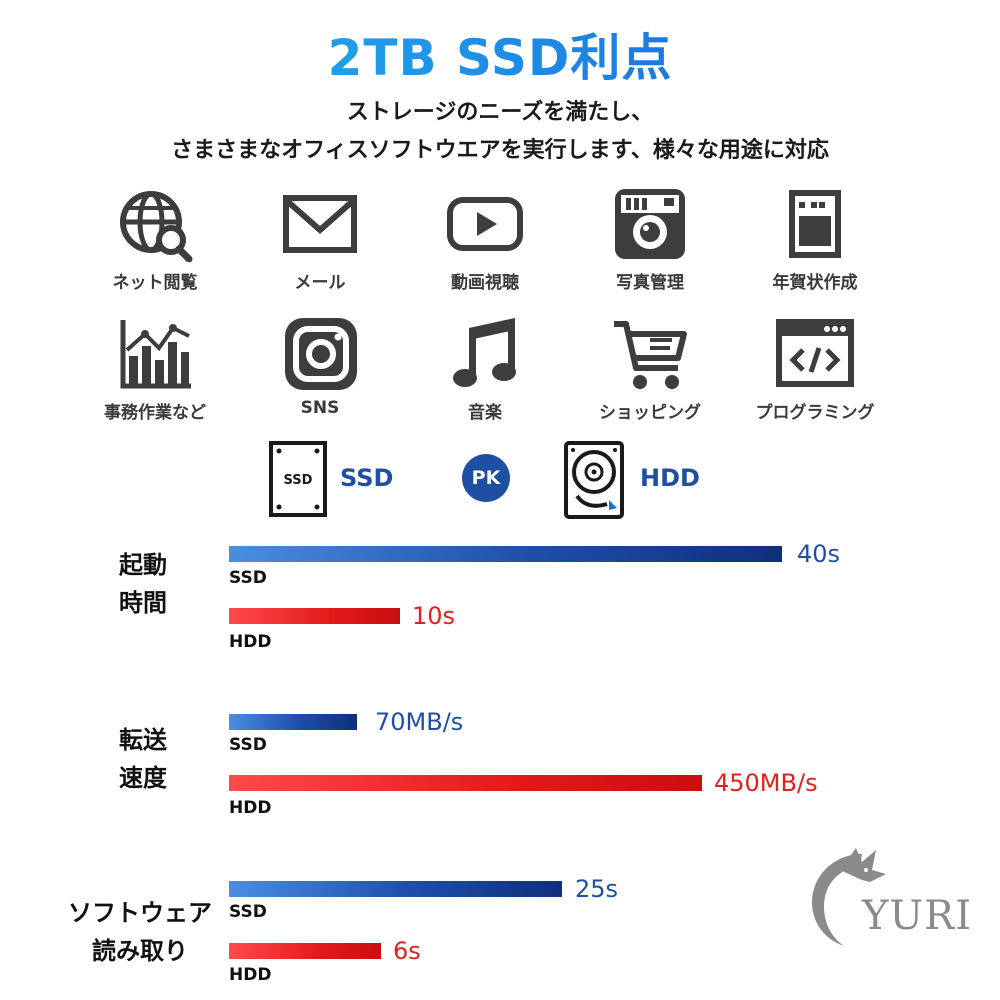  I want to click on use-video: 動画視聴, so click(485, 239).